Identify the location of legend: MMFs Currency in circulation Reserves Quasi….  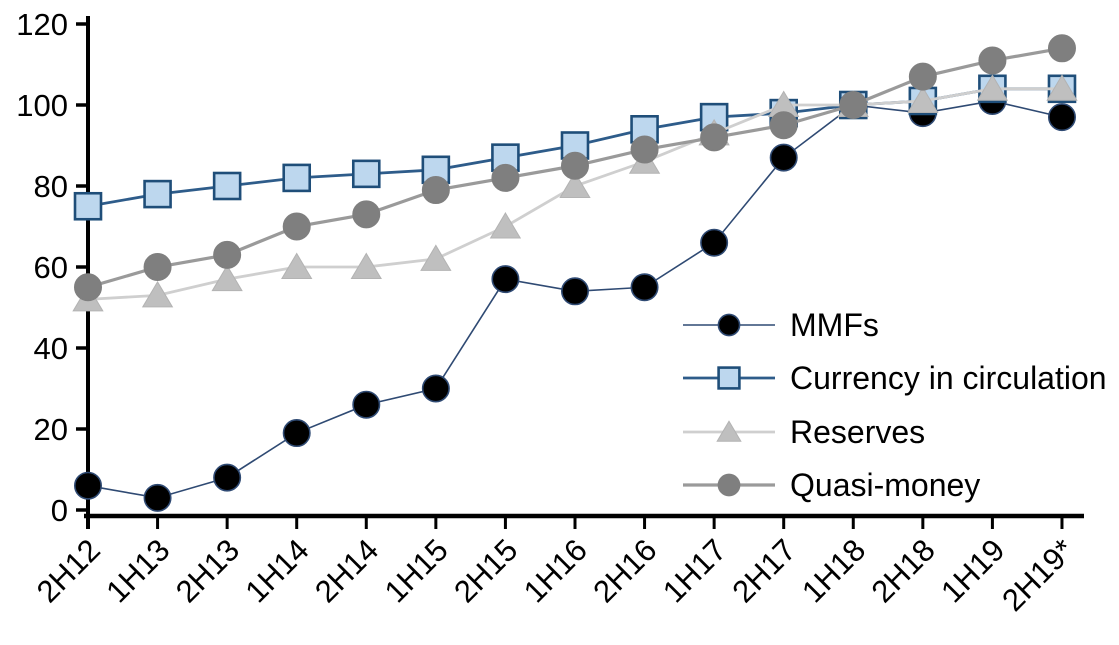
(895, 405).